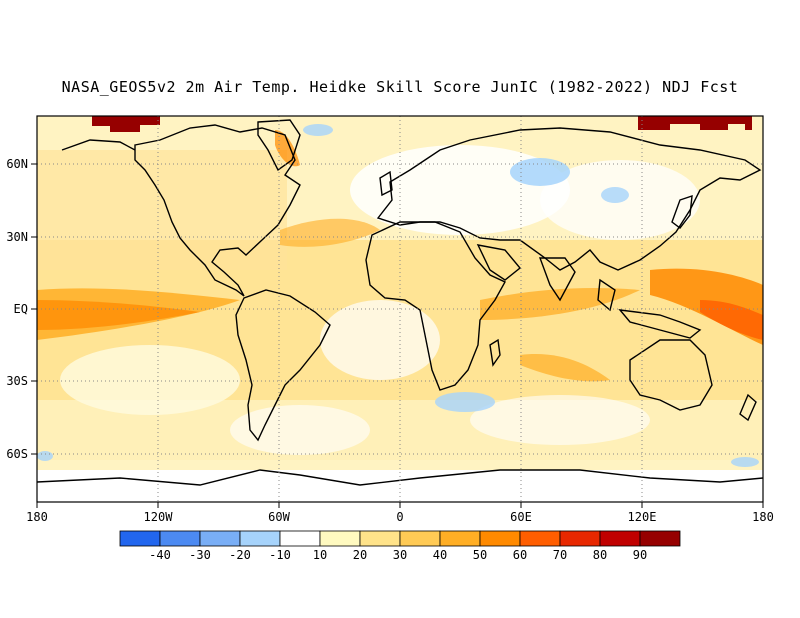  What do you see at coordinates (320, 555) in the screenshot?
I see `colorbar-label: 10` at bounding box center [320, 555].